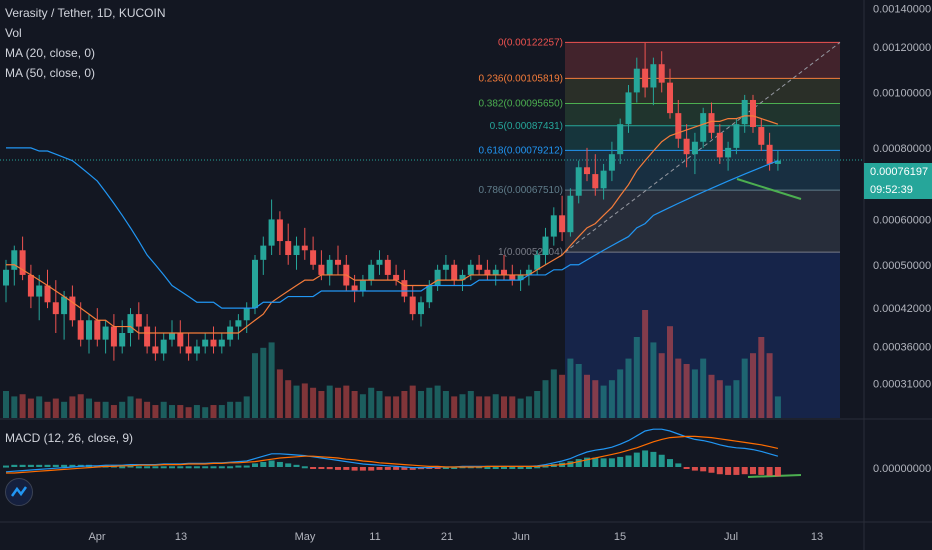 The width and height of the screenshot is (932, 550). Describe the element at coordinates (769, 189) in the screenshot. I see `divergence-line-price` at that location.